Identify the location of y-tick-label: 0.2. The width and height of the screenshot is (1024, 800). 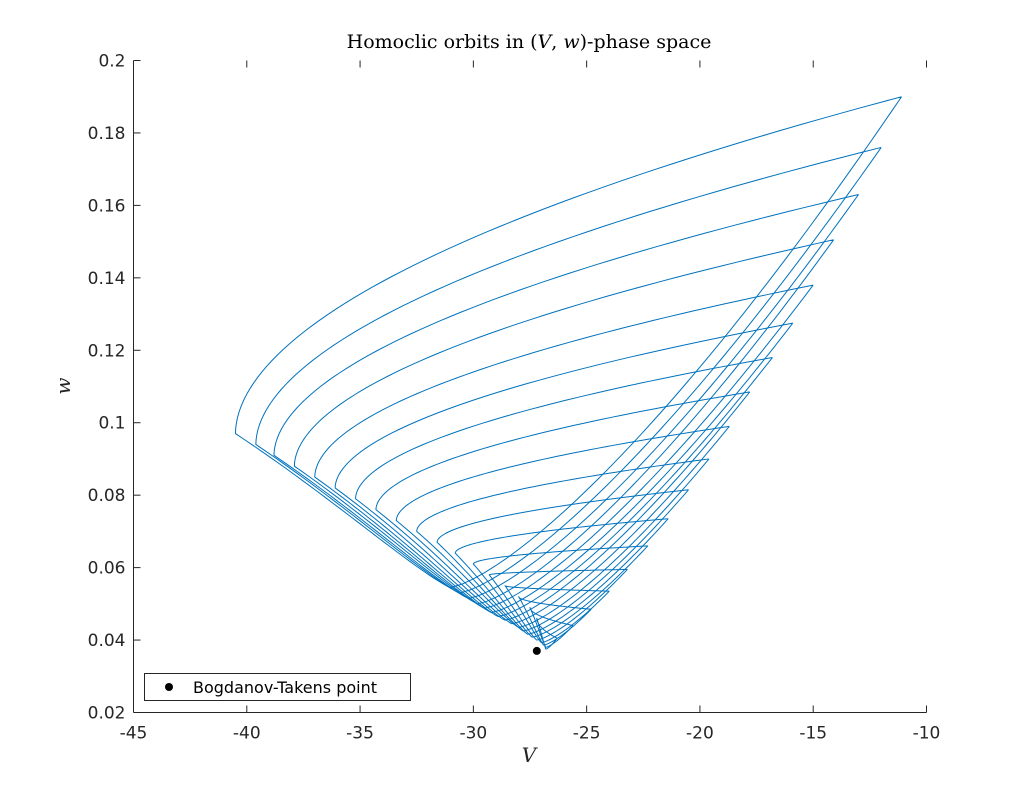
(111, 62).